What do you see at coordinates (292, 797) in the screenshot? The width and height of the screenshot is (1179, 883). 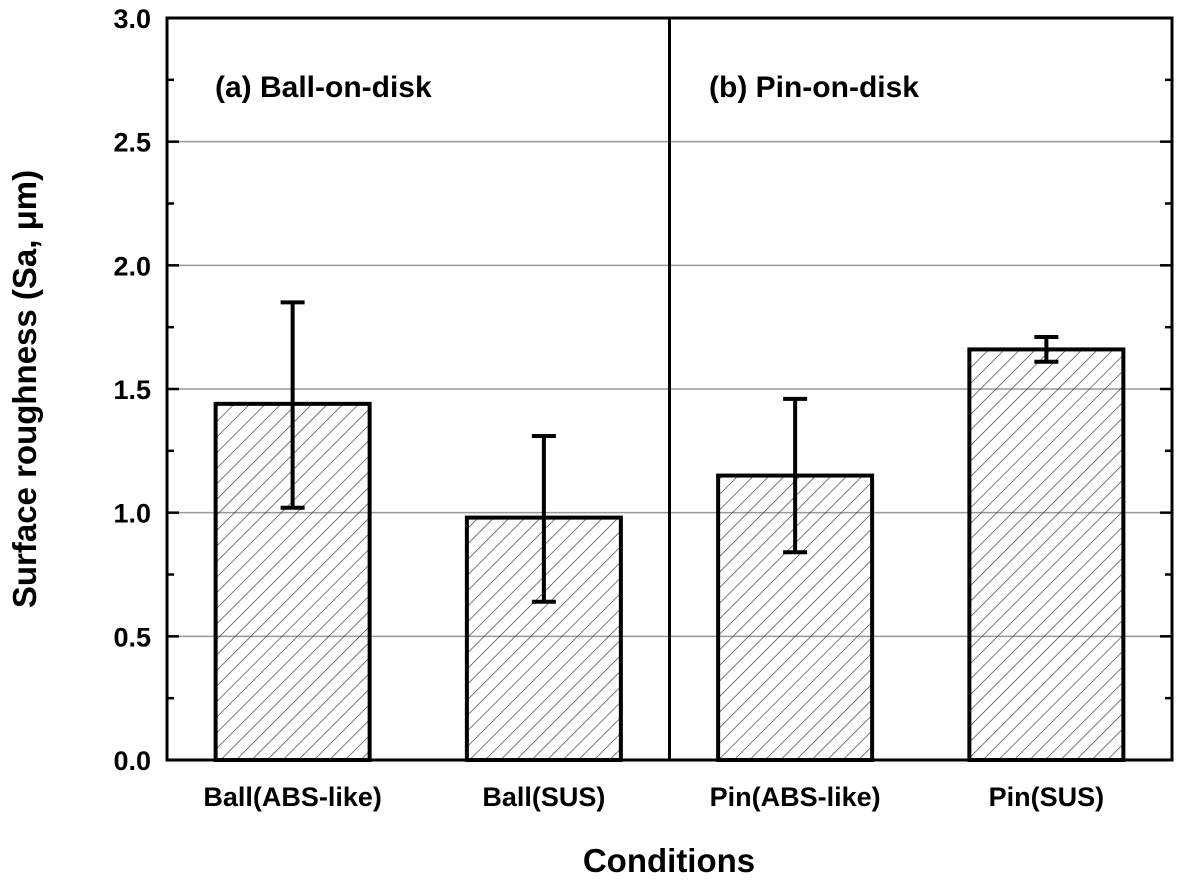 I see `x-tick-label: Ball(ABS-like)` at bounding box center [292, 797].